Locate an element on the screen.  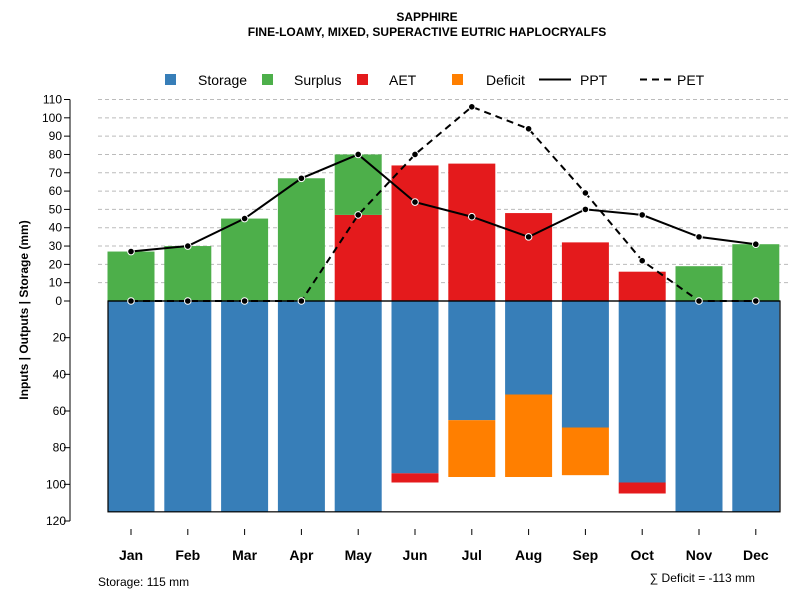
y-tick-label-70: 70 is located at coordinates (56, 173).